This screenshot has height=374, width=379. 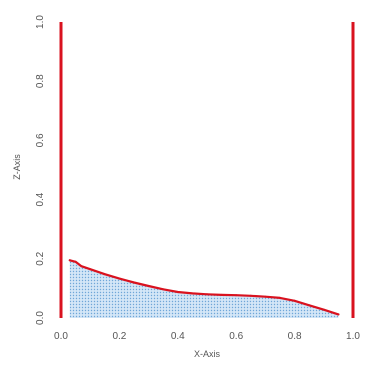 I want to click on x-tick-label: 1.0, so click(x=353, y=336).